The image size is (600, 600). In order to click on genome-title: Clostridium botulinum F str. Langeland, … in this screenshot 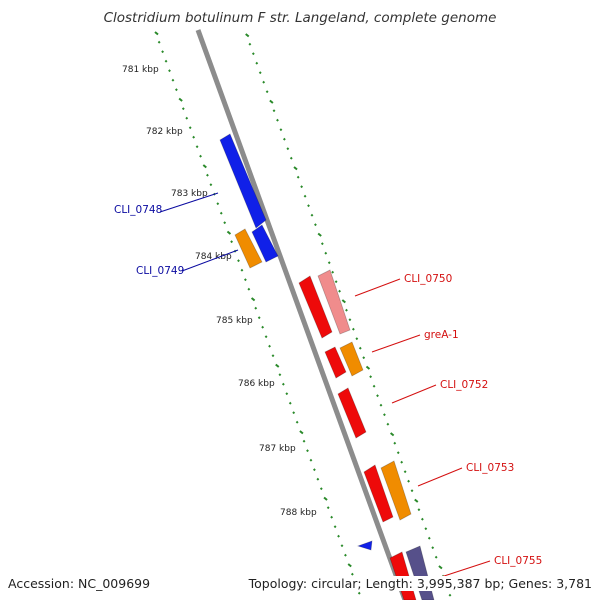, I will do `click(300, 18)`.